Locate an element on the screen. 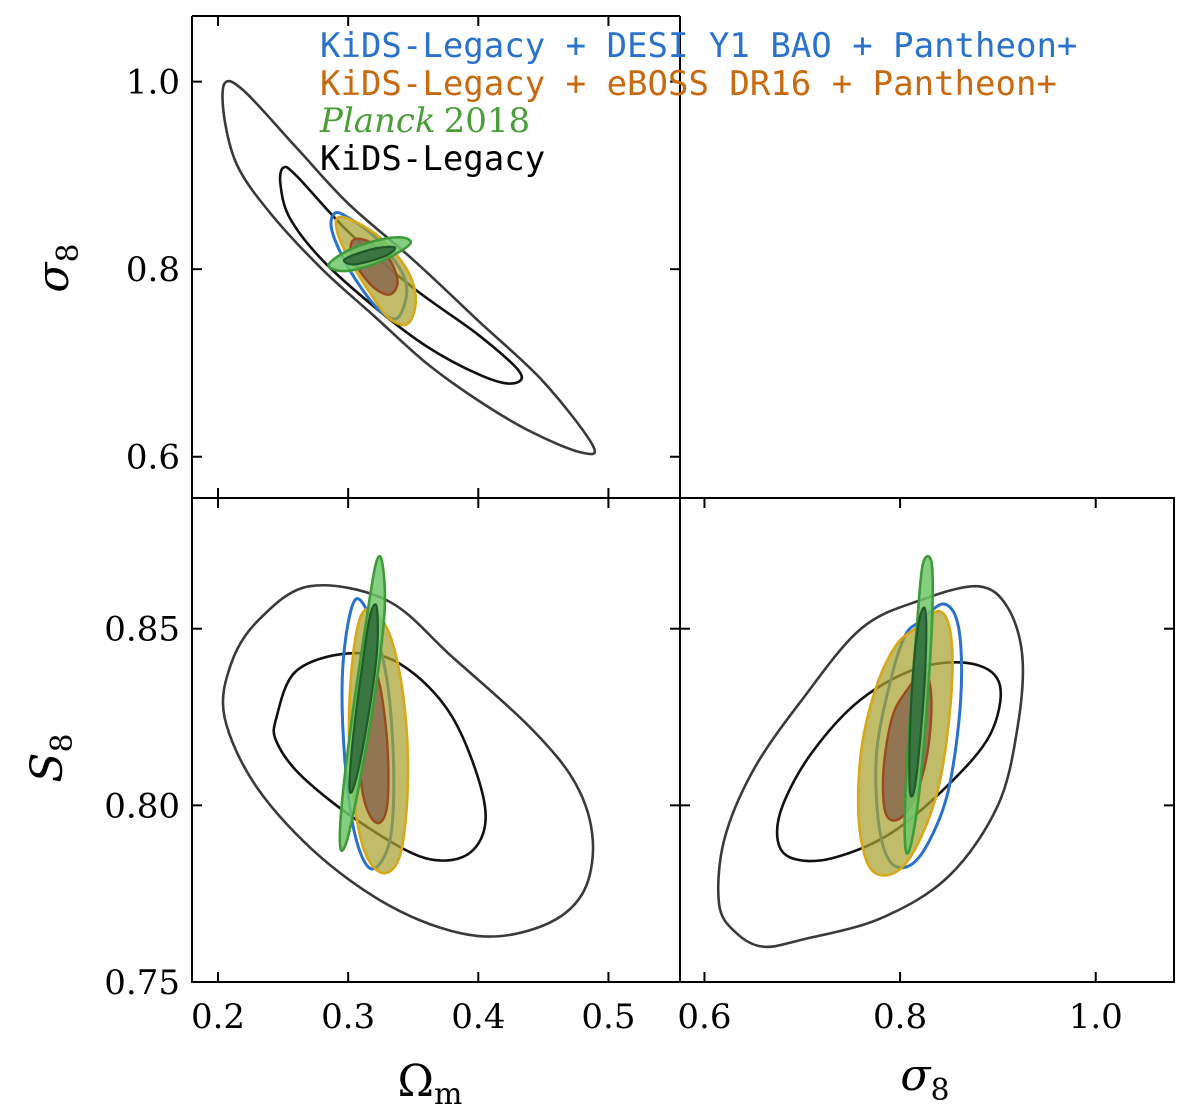  xtick-label-omega-m: 0.4 is located at coordinates (478, 1017).